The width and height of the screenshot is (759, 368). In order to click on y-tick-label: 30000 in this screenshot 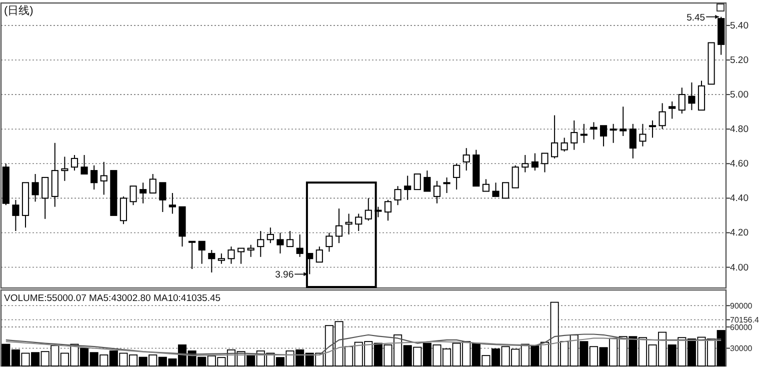, I will do `click(741, 349)`.